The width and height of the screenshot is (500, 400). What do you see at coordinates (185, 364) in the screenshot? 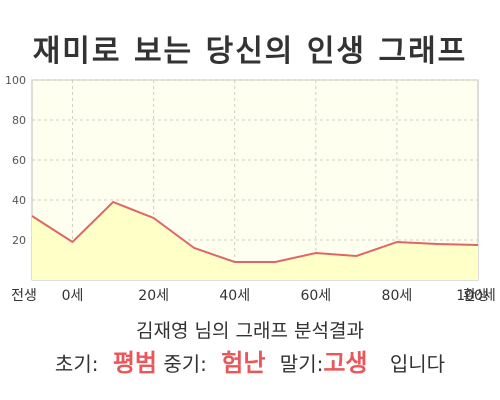
I see `mid-label: 중기:` at bounding box center [185, 364].